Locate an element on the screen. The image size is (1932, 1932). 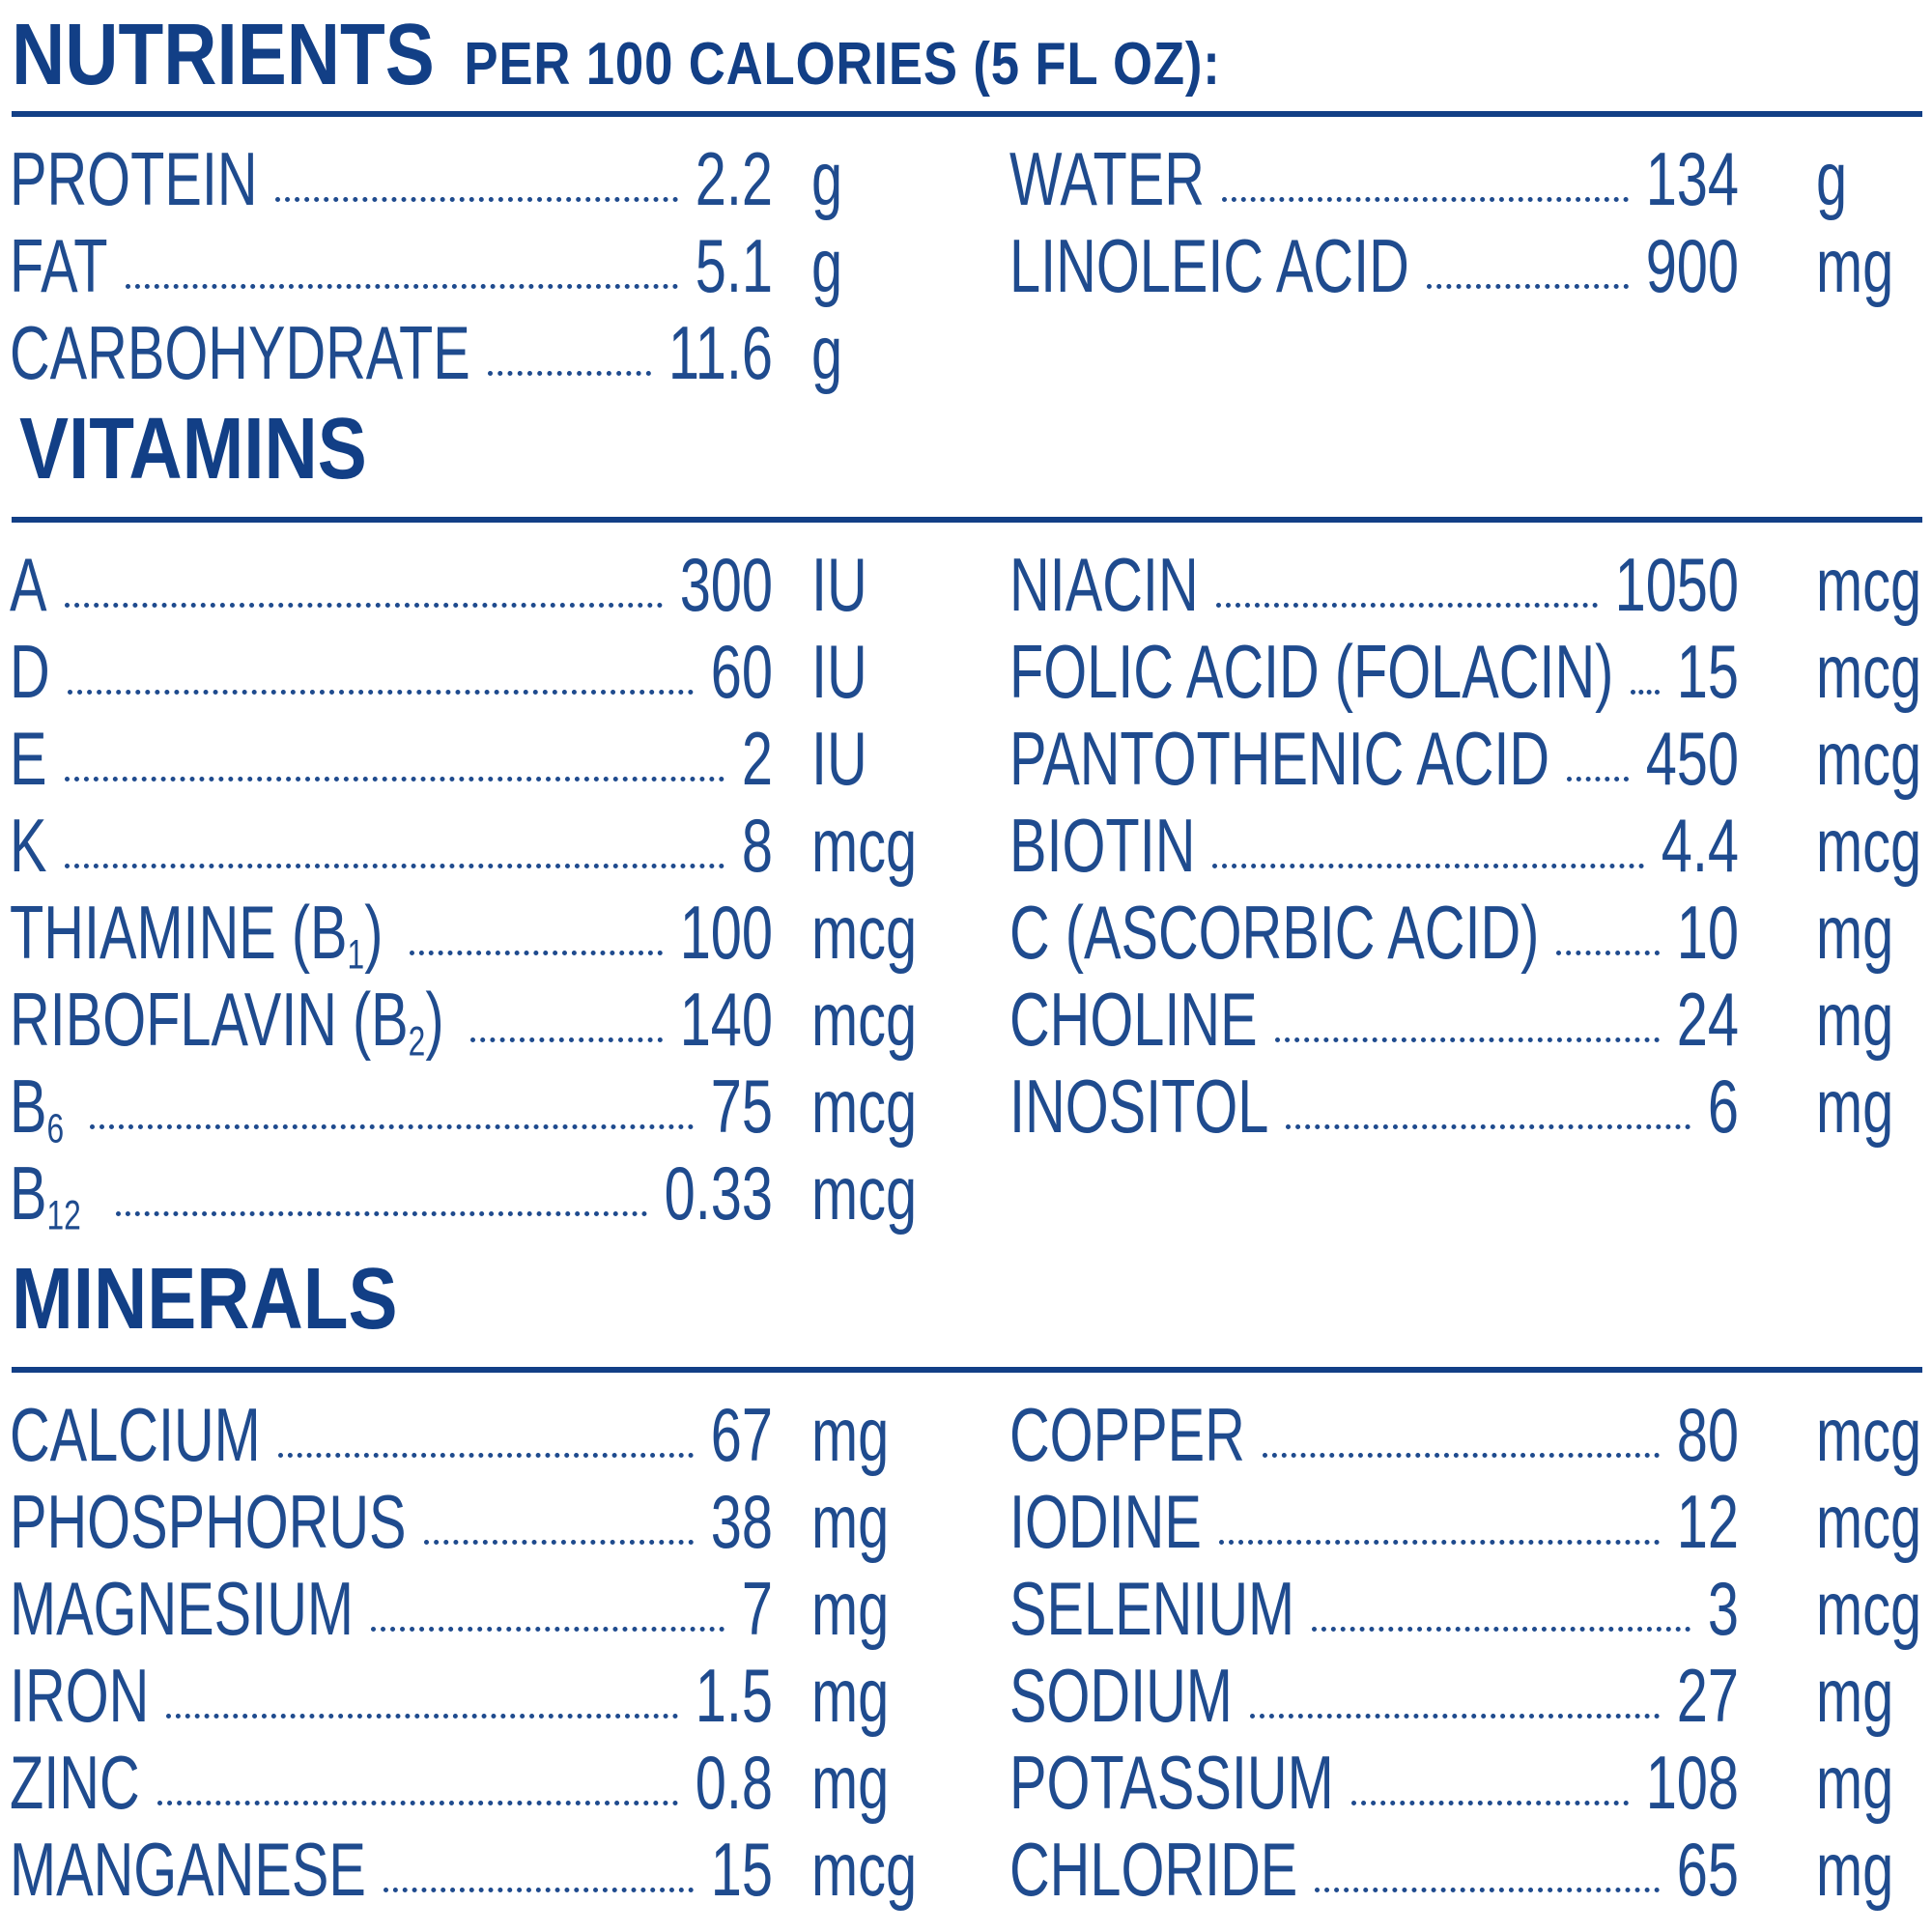
nutrient-name: POTASSIUM is located at coordinates (1171, 1782).